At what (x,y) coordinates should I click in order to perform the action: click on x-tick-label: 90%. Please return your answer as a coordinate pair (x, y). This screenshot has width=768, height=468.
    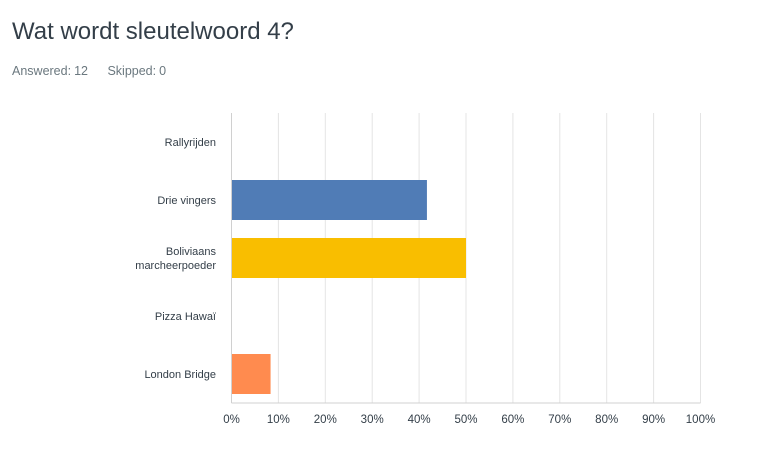
    Looking at the image, I should click on (653, 420).